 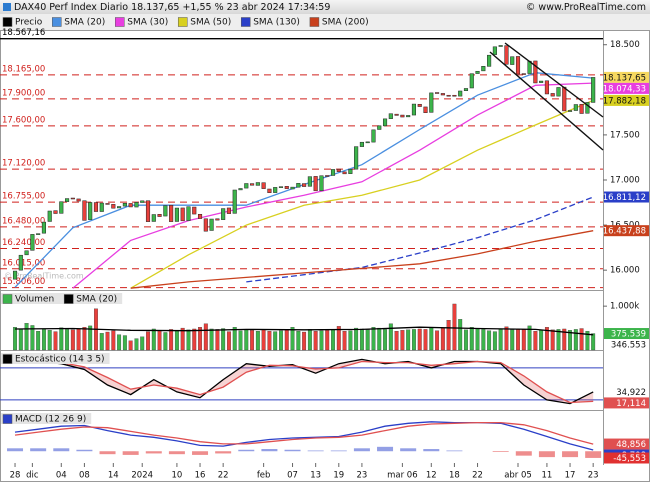 What do you see at coordinates (554, 80) in the screenshot?
I see `channel-top` at bounding box center [554, 80].